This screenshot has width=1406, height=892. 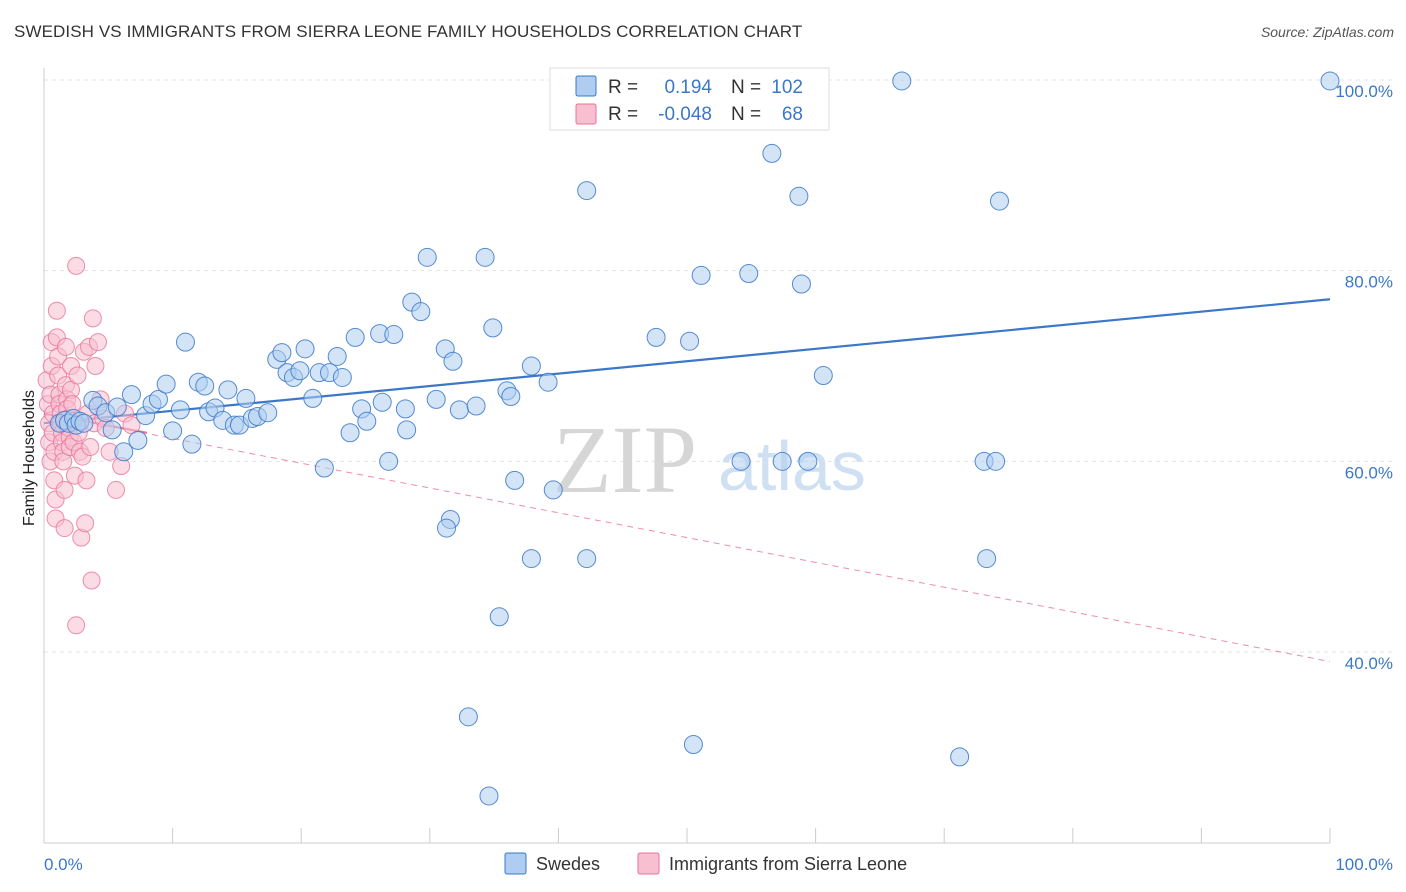 I want to click on x-tick-label: 0.0%, so click(x=63, y=864).